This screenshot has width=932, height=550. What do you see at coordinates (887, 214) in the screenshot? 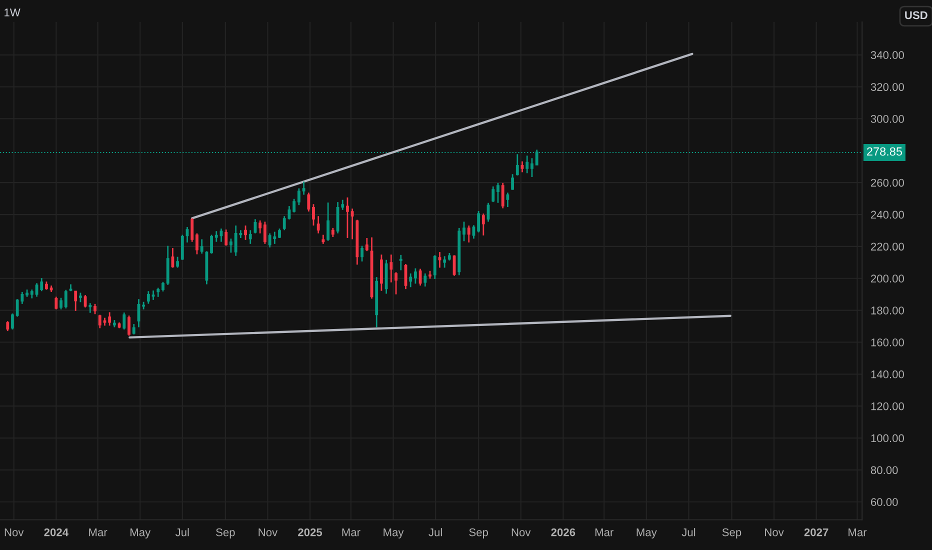
I see `y-tick-label: 240.00` at bounding box center [887, 214].